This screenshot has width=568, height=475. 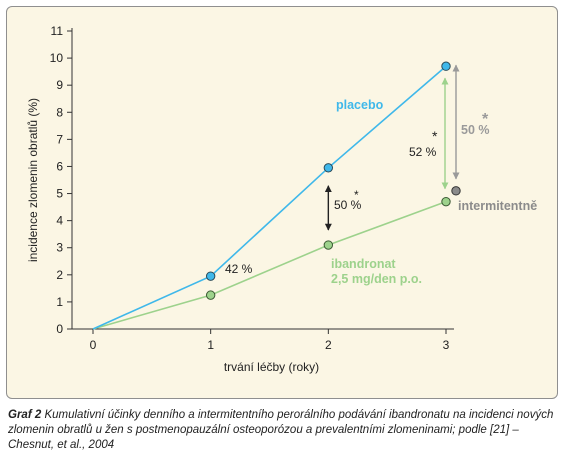 I want to click on y-tick-label: 4, so click(x=59, y=221).